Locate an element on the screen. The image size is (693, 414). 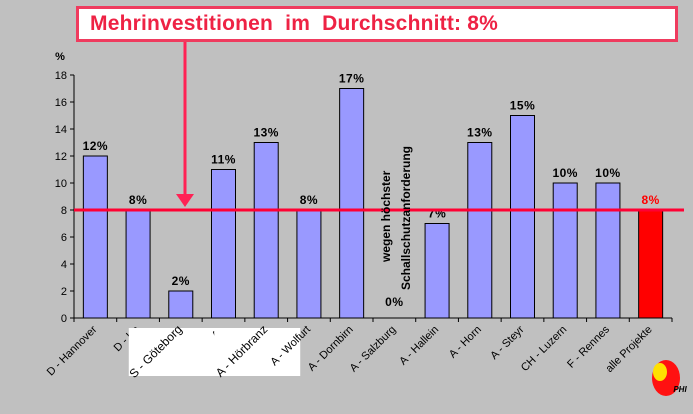
data-label-2: 2% is located at coordinates (181, 281).